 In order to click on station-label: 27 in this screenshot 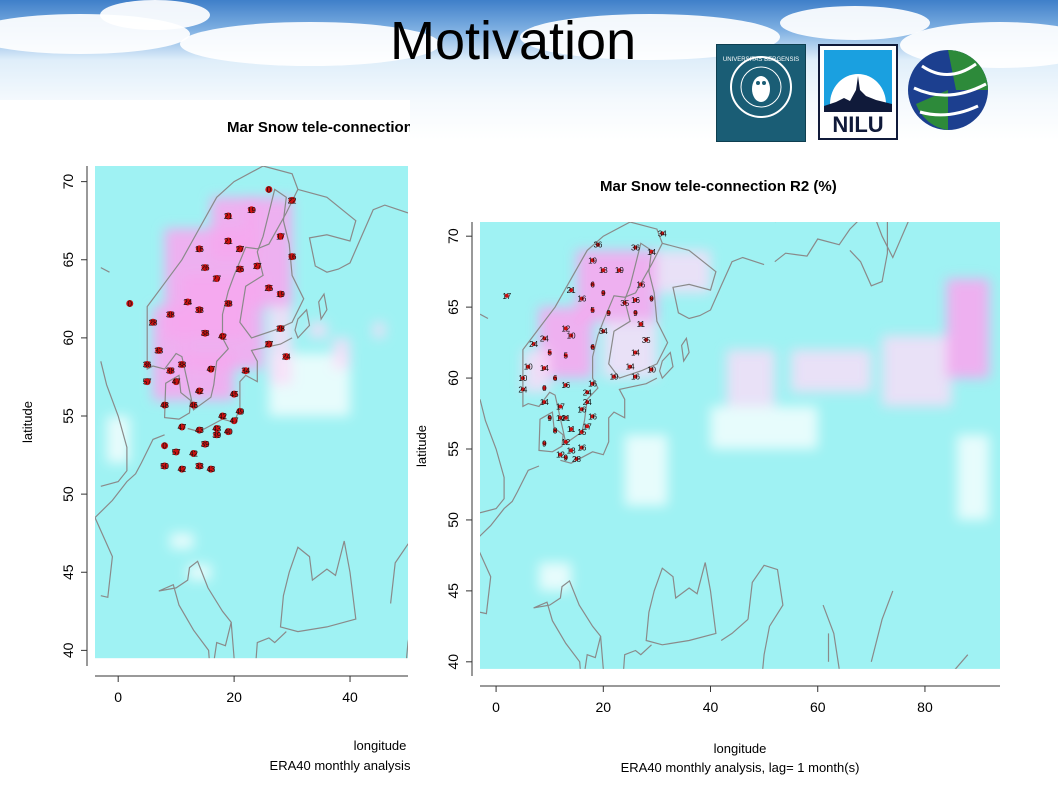, I will do `click(216, 279)`.